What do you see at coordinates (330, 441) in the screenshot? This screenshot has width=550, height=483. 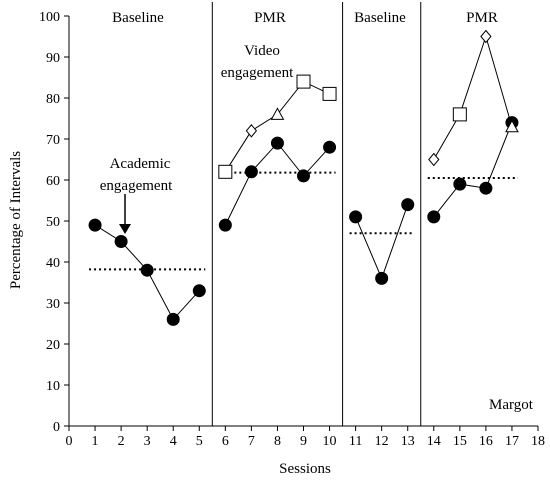 I see `x-tick-label: 10` at bounding box center [330, 441].